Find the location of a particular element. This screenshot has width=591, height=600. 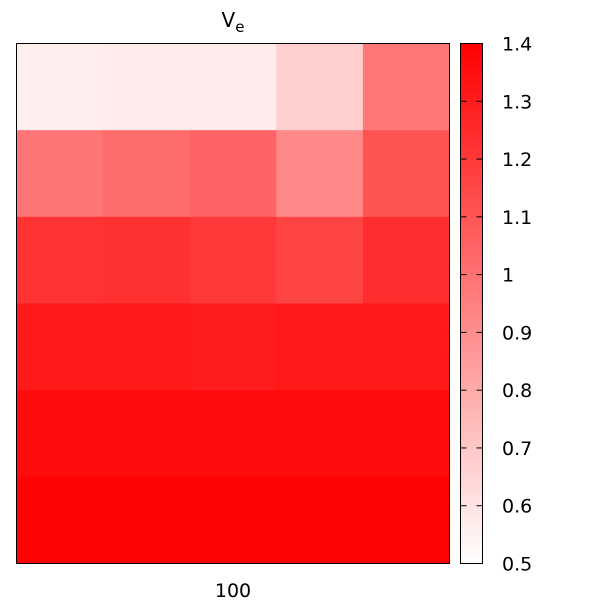

colorbar-tick-label: 0.7 is located at coordinates (517, 449).